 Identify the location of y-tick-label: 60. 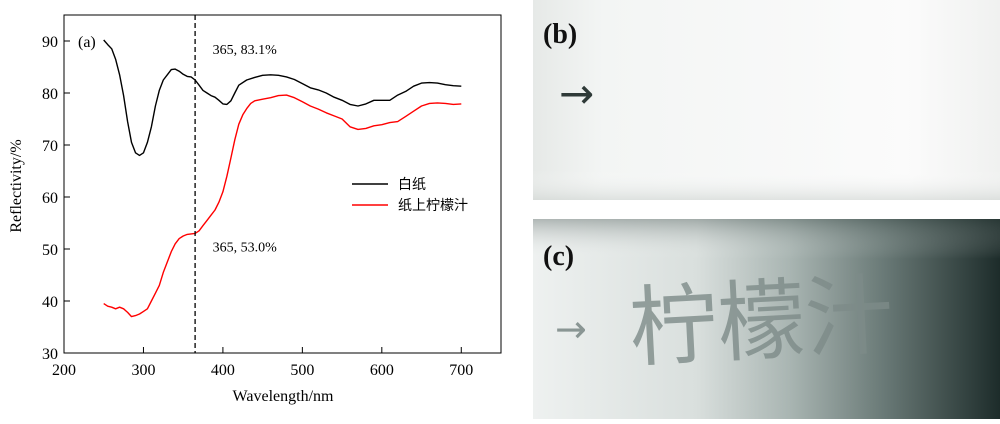
(50, 198).